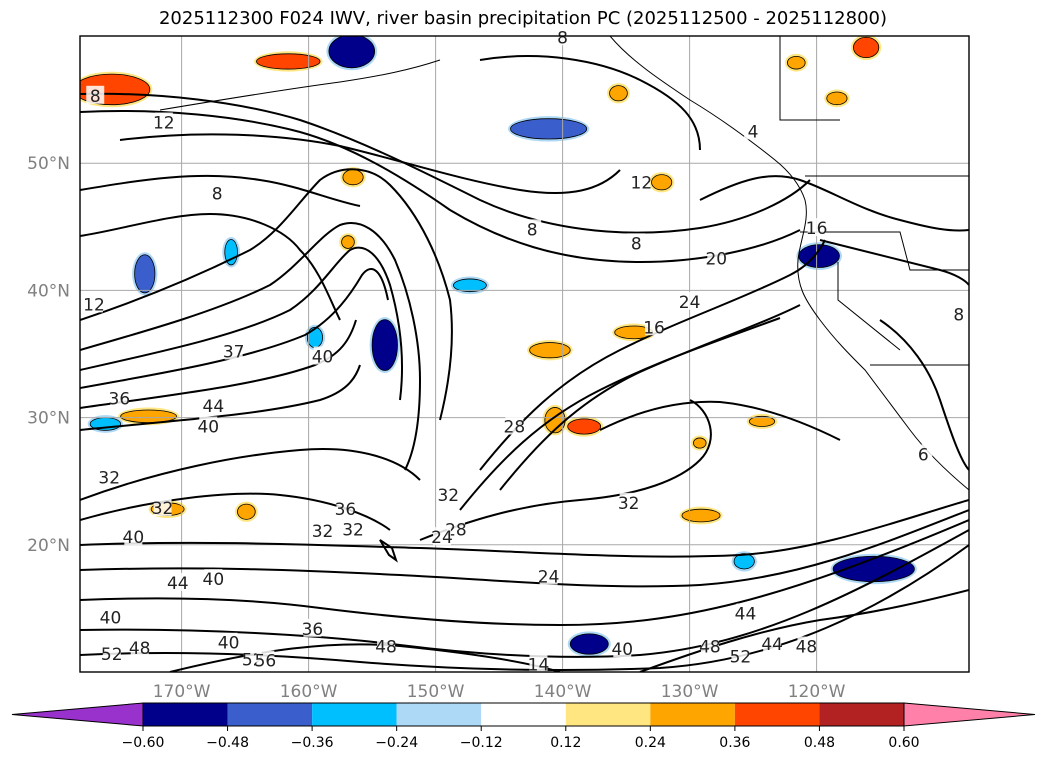 This screenshot has height=765, width=1047. I want to click on colorbar-tick-label: −0.48, so click(227, 743).